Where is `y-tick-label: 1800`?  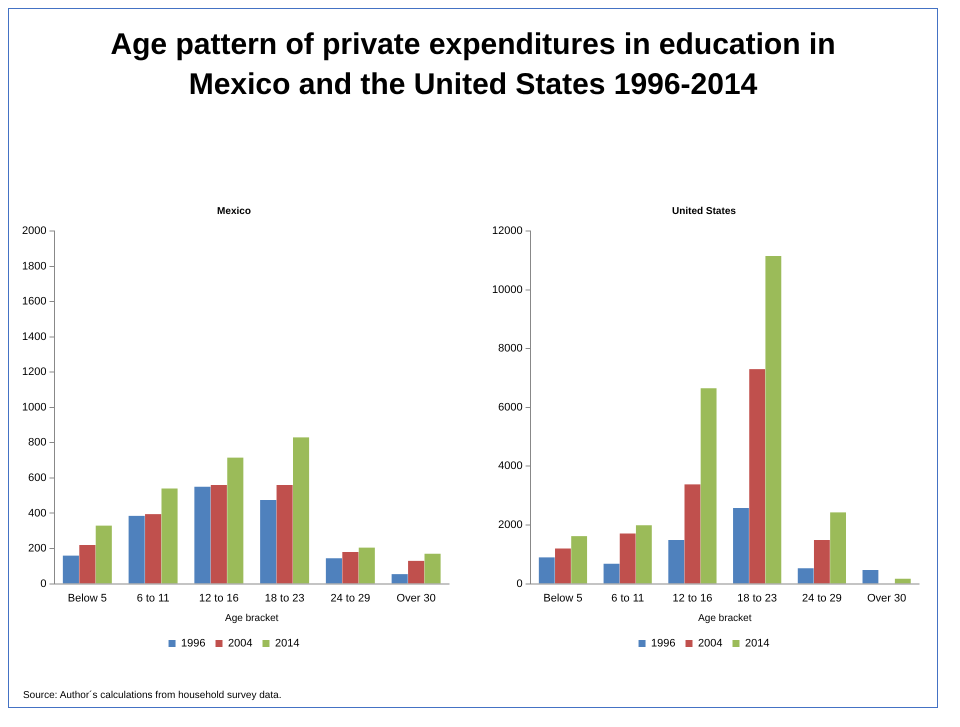 y-tick-label: 1800 is located at coordinates (34, 266).